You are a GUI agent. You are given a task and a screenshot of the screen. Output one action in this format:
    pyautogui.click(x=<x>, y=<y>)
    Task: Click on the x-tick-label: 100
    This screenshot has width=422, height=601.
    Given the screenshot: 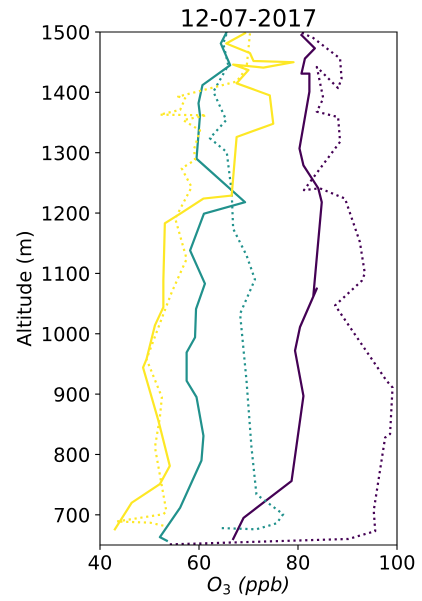 What is the action you would take?
    pyautogui.click(x=397, y=562)
    